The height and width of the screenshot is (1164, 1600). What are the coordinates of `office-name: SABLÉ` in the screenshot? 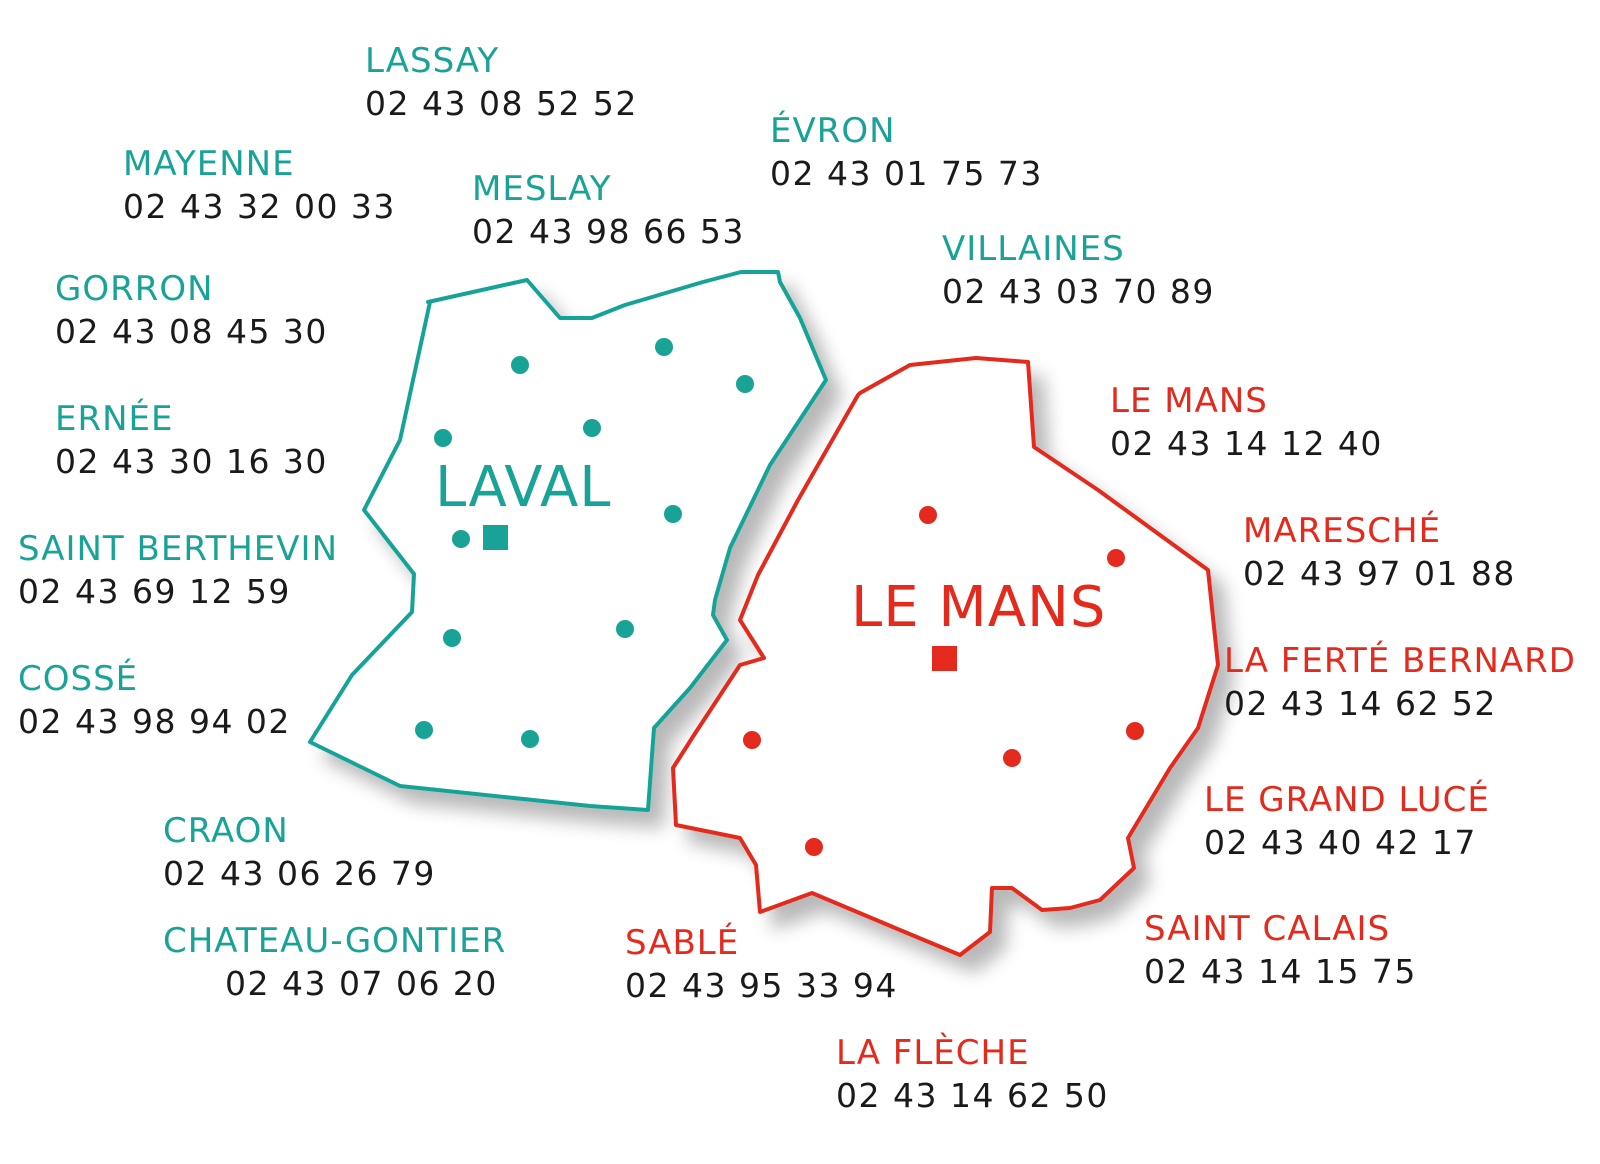 It's located at (682, 943).